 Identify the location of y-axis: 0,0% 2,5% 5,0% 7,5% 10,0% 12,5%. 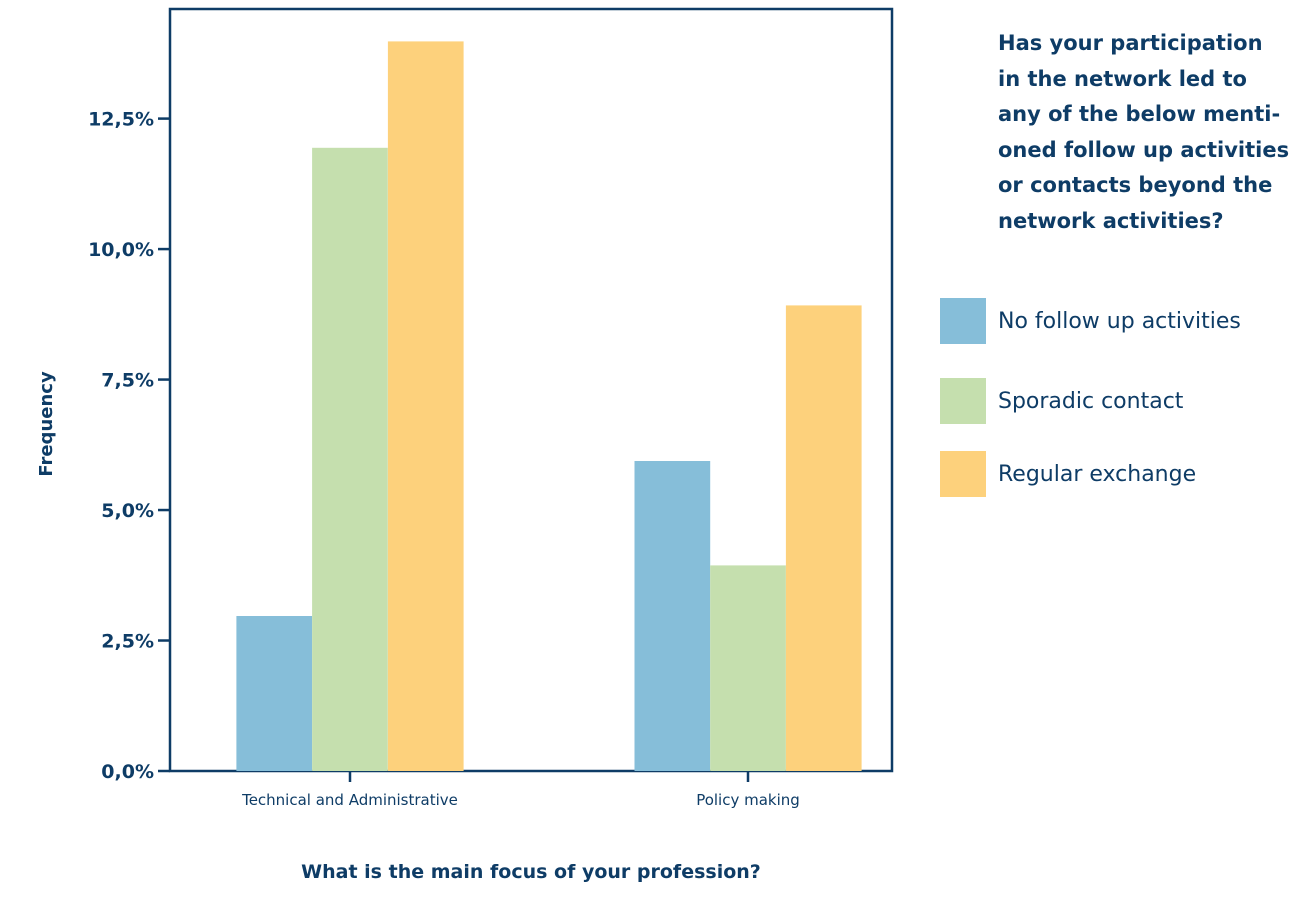
(129, 446).